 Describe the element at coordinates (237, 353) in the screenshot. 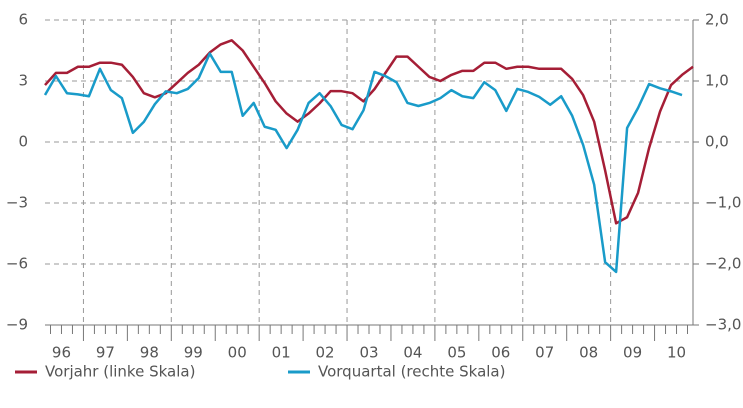

I see `x-tick-label: 00` at that location.